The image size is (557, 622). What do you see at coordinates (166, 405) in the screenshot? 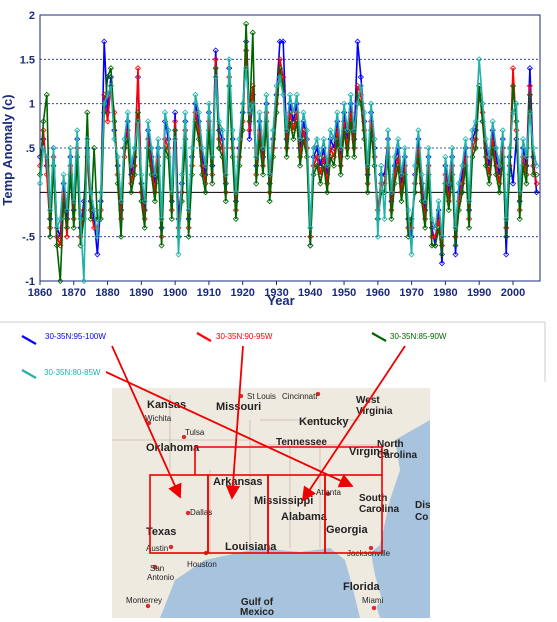
I see `state-label: Kansas` at bounding box center [166, 405].